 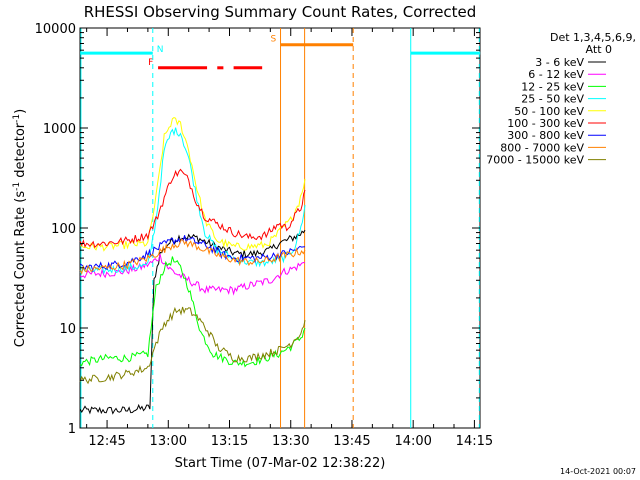 I want to click on y-axis-label-mid: detector, so click(x=20, y=152).